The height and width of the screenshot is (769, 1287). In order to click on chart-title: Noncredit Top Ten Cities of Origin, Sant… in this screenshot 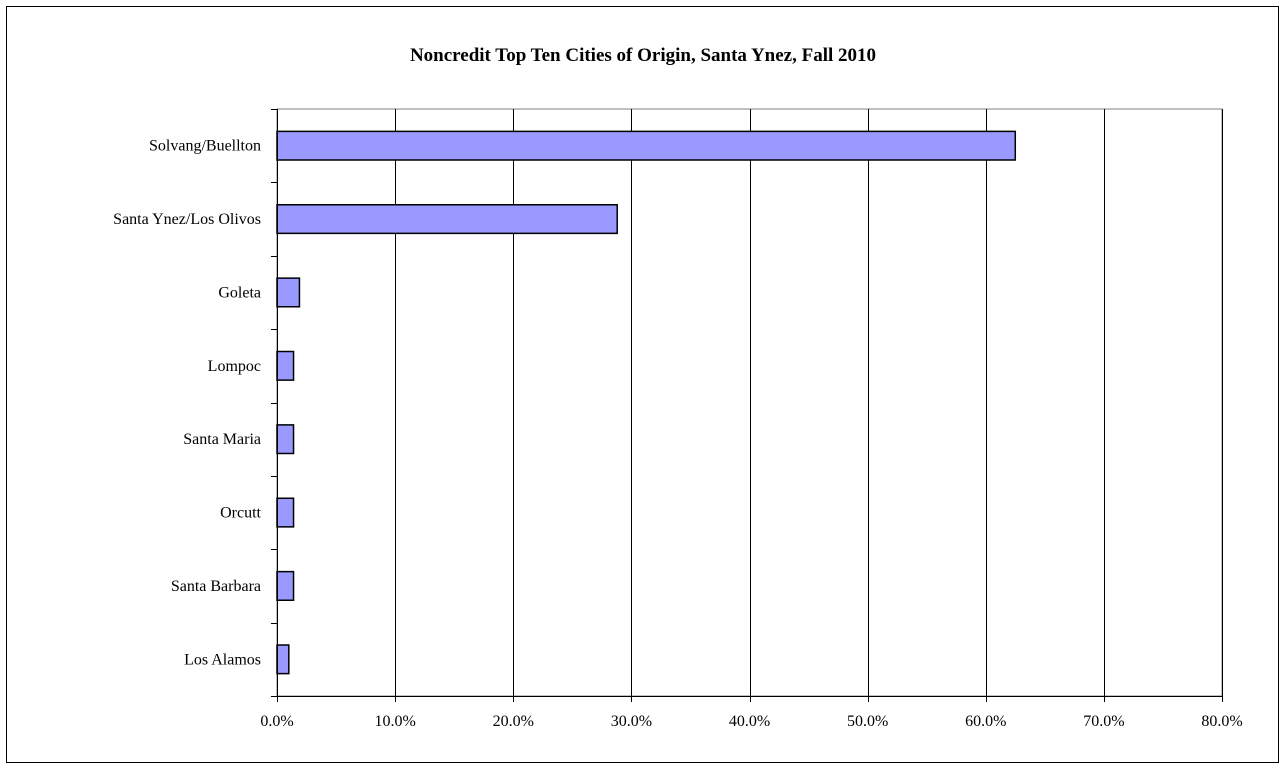, I will do `click(643, 55)`.